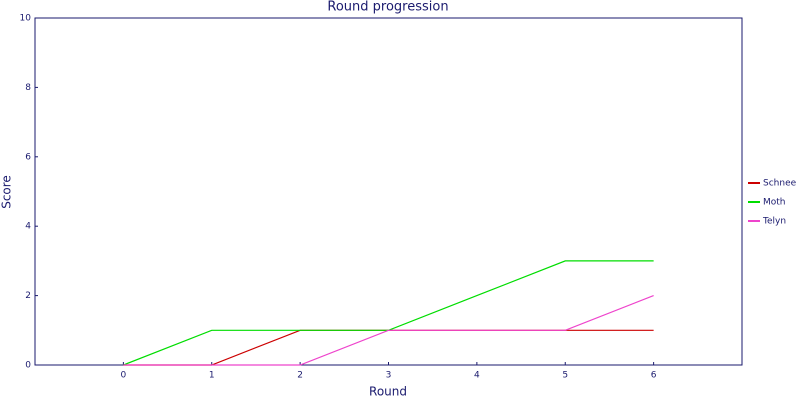  What do you see at coordinates (28, 88) in the screenshot?
I see `y-tick-label: 8` at bounding box center [28, 88].